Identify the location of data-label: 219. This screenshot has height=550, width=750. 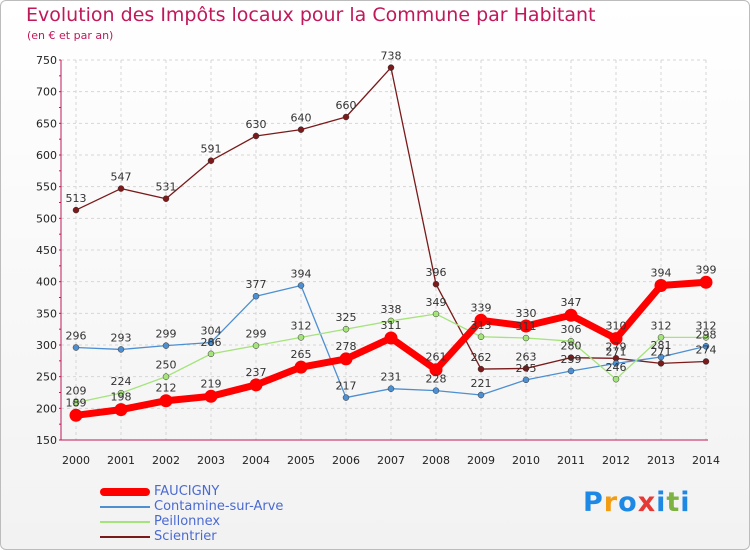
(211, 383).